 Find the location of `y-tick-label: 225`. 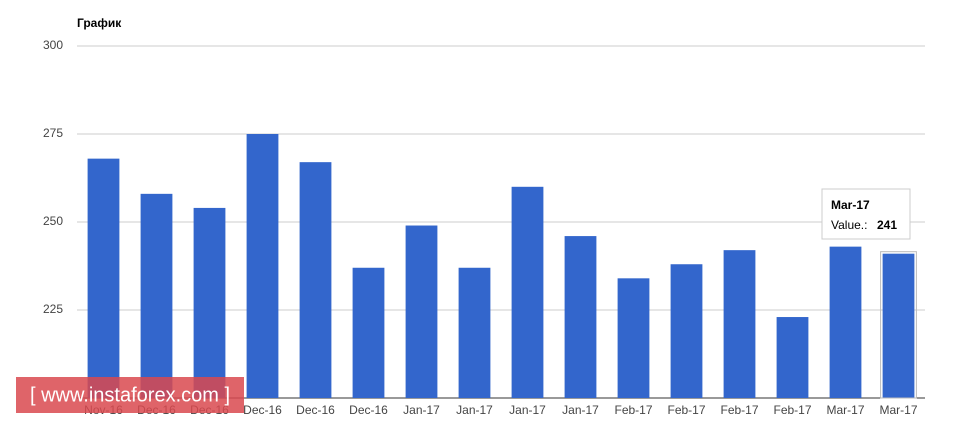

y-tick-label: 225 is located at coordinates (53, 309).